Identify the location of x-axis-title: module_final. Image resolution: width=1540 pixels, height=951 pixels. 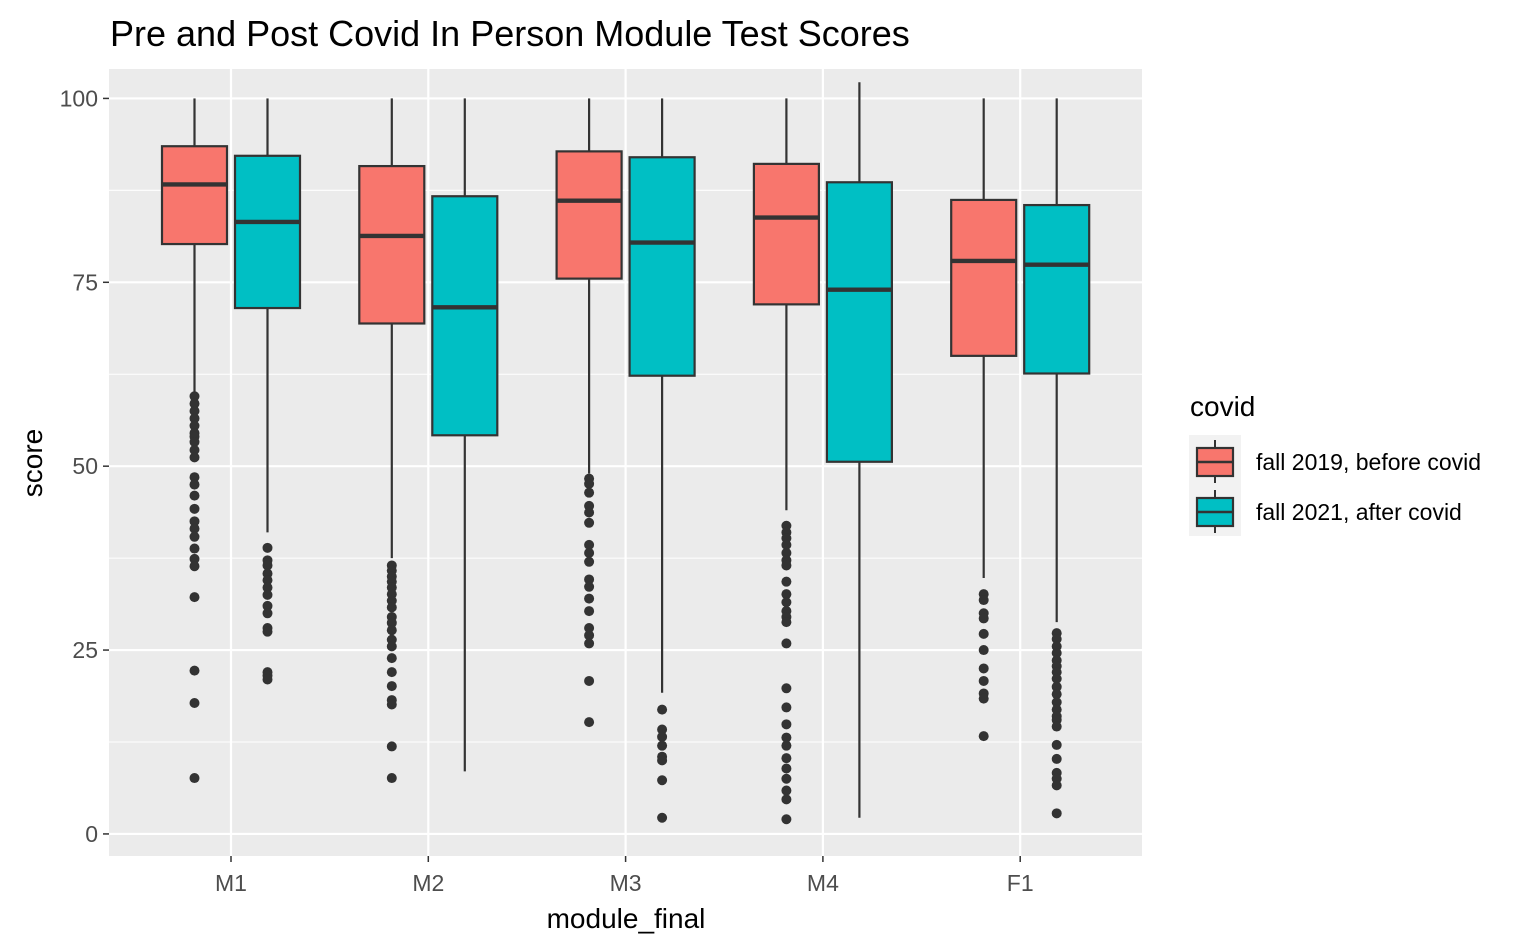
(626, 918).